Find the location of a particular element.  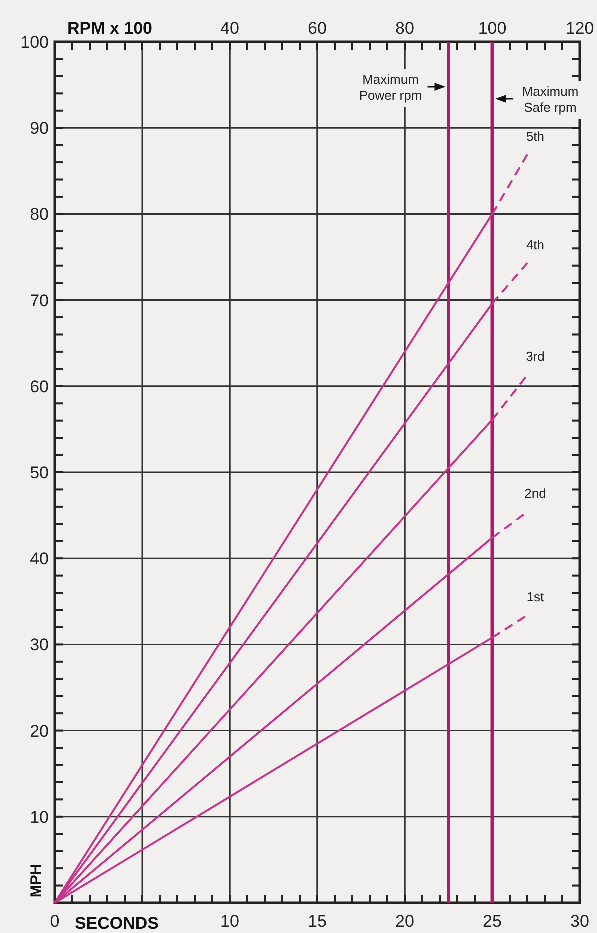

y-tick-label: 60 is located at coordinates (39, 386).